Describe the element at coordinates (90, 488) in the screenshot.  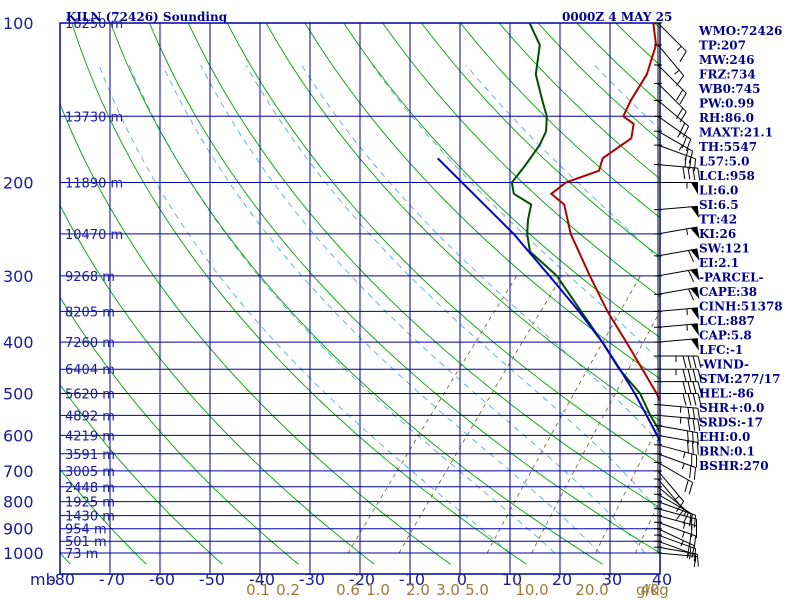
I see `height-label: 2448 m` at that location.